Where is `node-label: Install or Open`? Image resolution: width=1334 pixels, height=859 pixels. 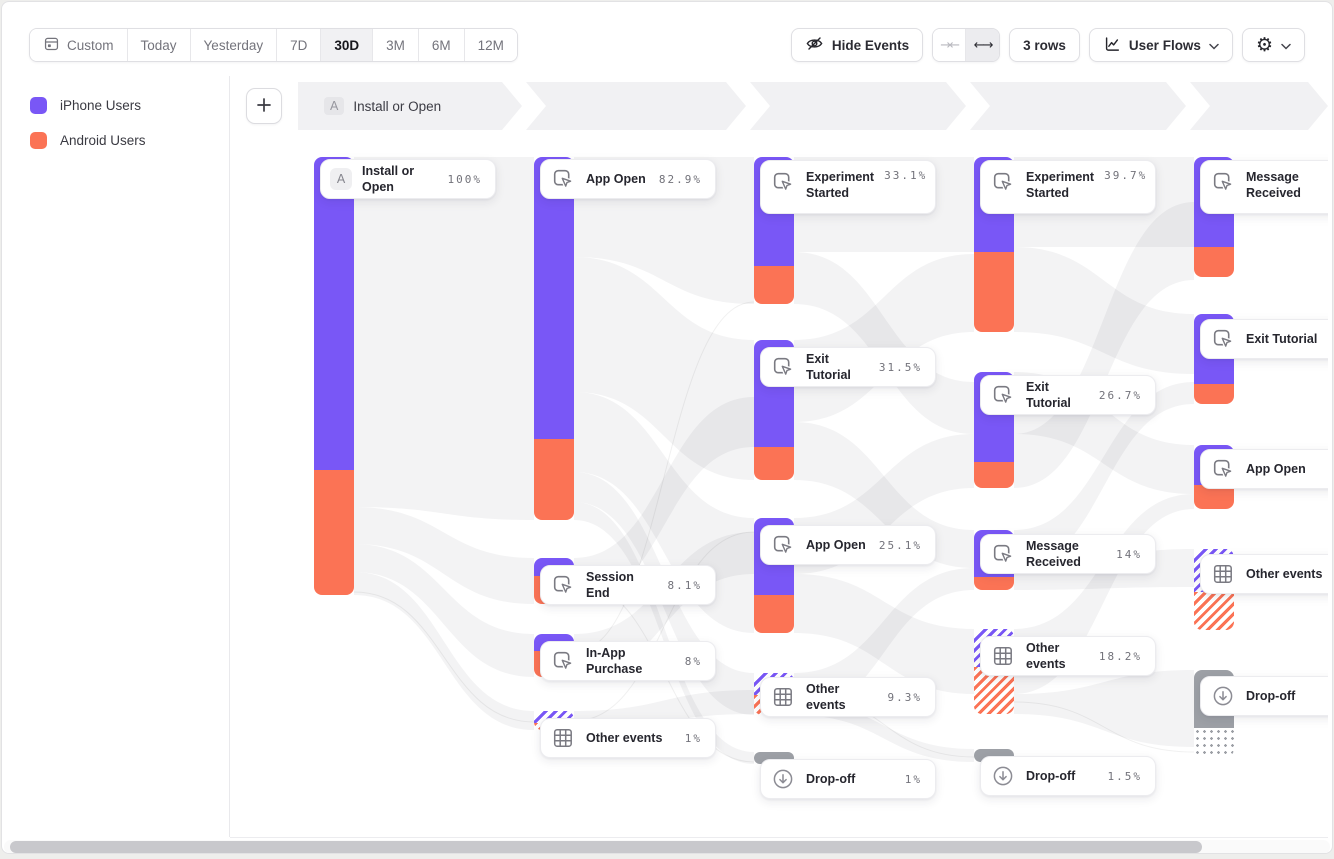 node-label: Install or Open is located at coordinates (388, 178).